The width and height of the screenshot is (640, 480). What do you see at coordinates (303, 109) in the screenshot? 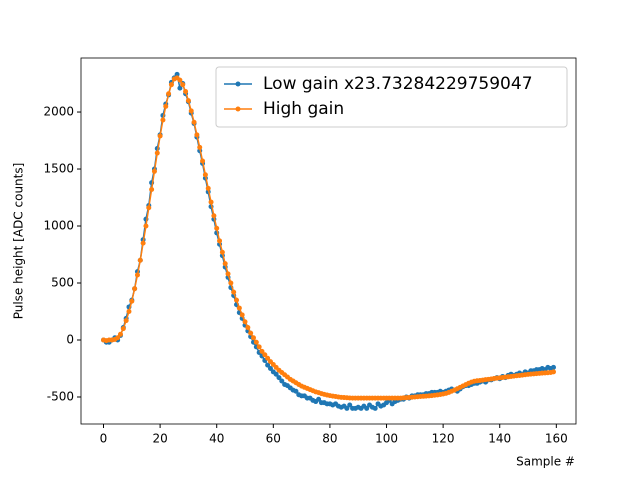
I see `legend-label: High gain` at bounding box center [303, 109].